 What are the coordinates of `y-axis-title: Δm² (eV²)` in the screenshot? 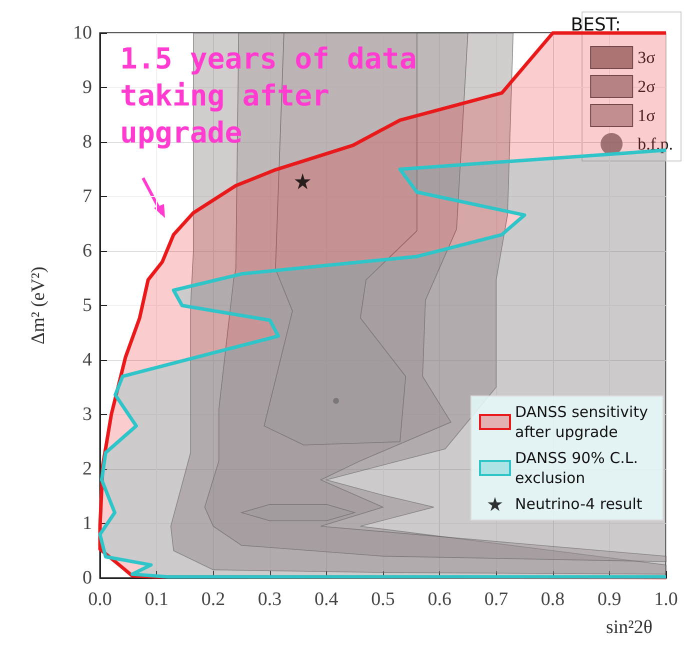 It's located at (38, 305).